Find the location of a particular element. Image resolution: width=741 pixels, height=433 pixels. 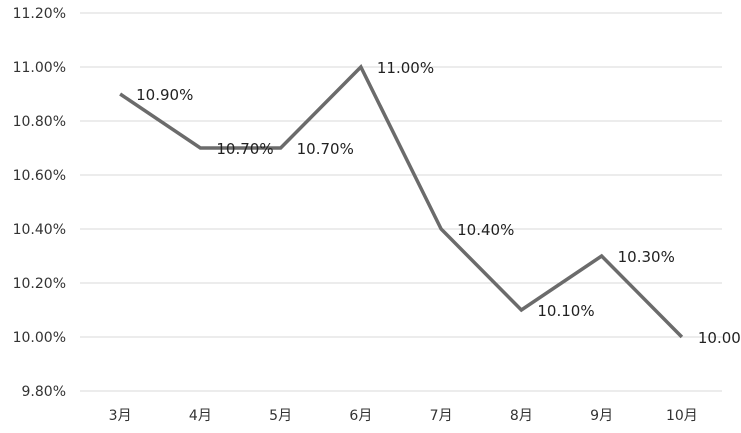

data-label: 11.00% is located at coordinates (405, 68).